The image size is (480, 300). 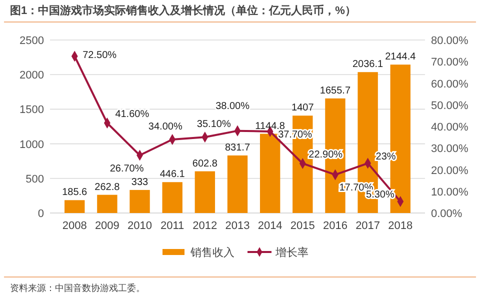 I want to click on y-tick-label: 1500, so click(x=32, y=110).